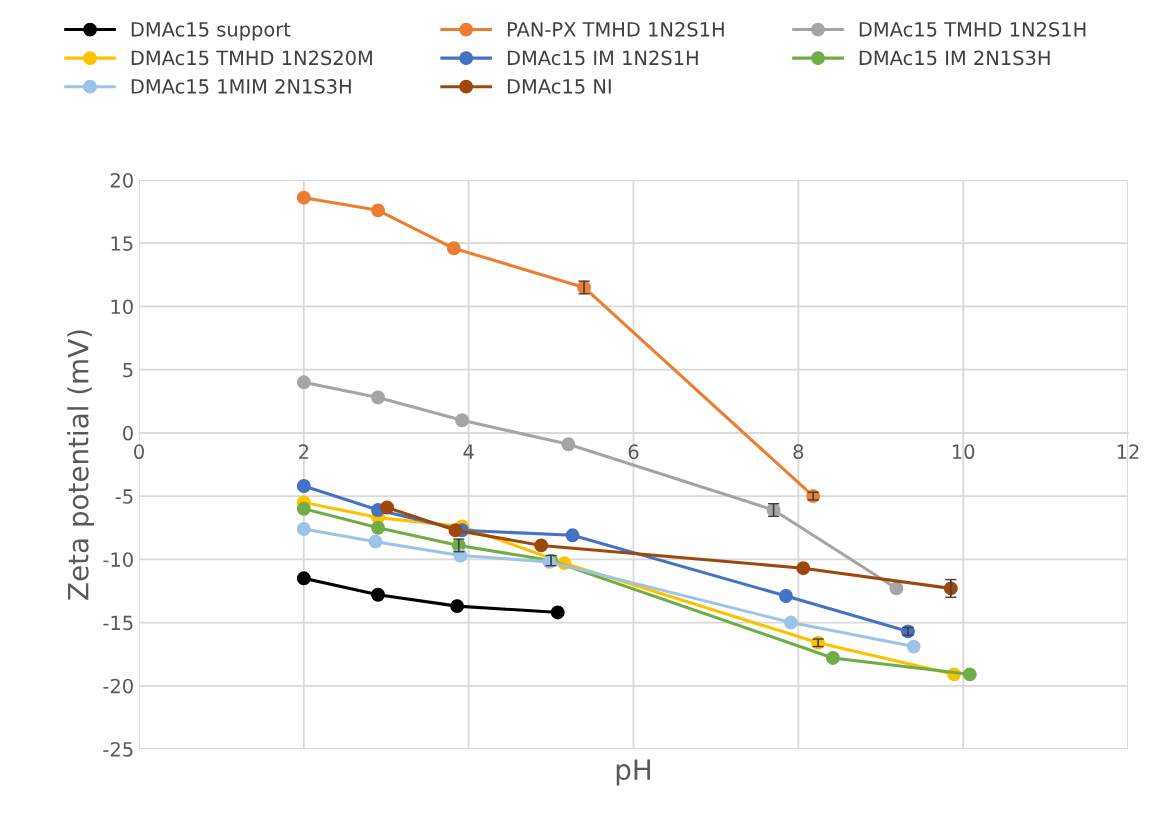  What do you see at coordinates (118, 686) in the screenshot?
I see `y-tick-label: -20` at bounding box center [118, 686].